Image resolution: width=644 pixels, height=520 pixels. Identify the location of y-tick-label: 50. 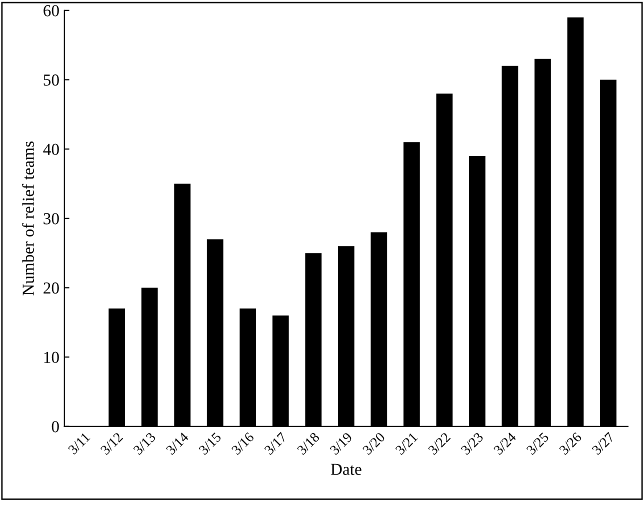
(51, 80).